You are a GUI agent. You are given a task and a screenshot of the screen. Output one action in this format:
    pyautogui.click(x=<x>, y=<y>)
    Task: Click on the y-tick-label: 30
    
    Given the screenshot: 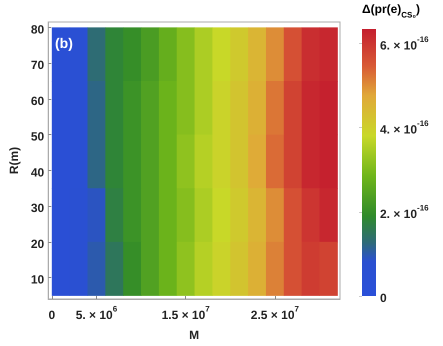 What is the action you would take?
    pyautogui.click(x=37, y=208)
    